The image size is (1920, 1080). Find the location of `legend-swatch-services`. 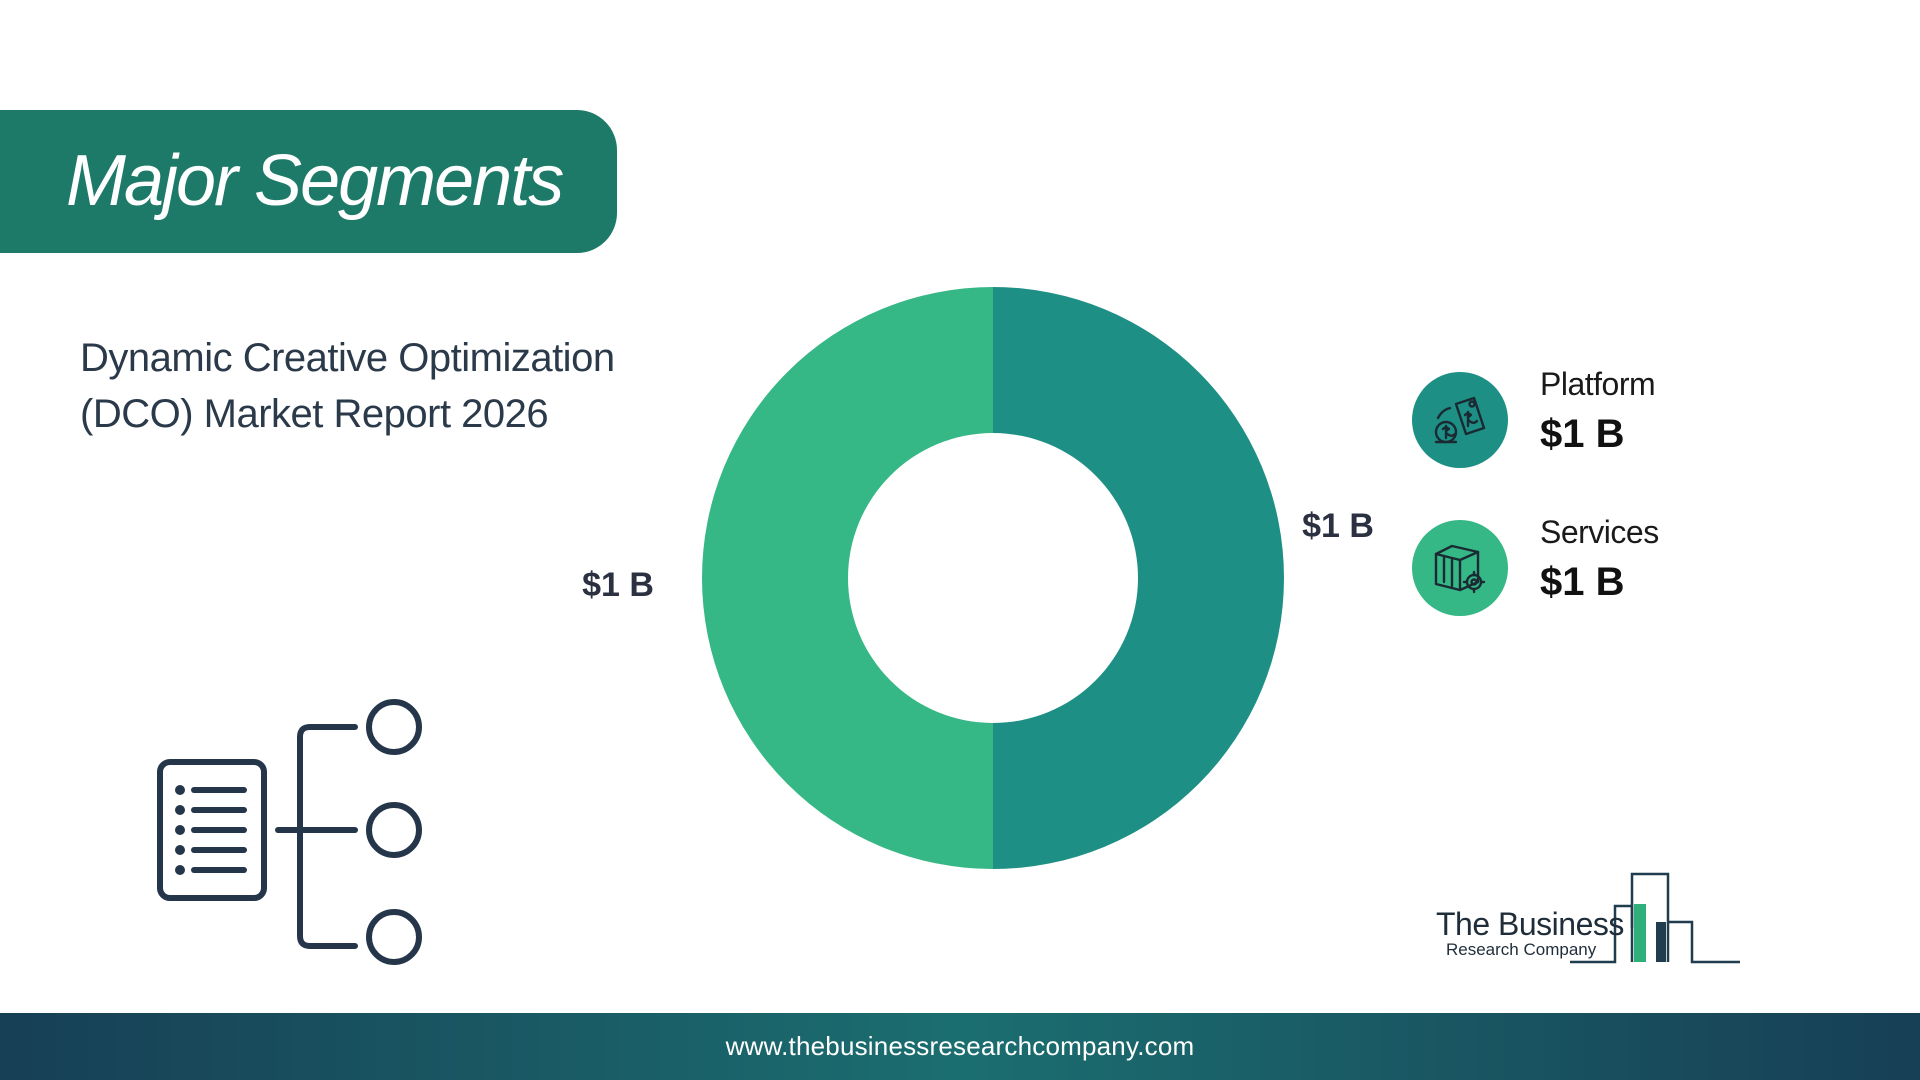

legend-swatch-services is located at coordinates (1460, 568).